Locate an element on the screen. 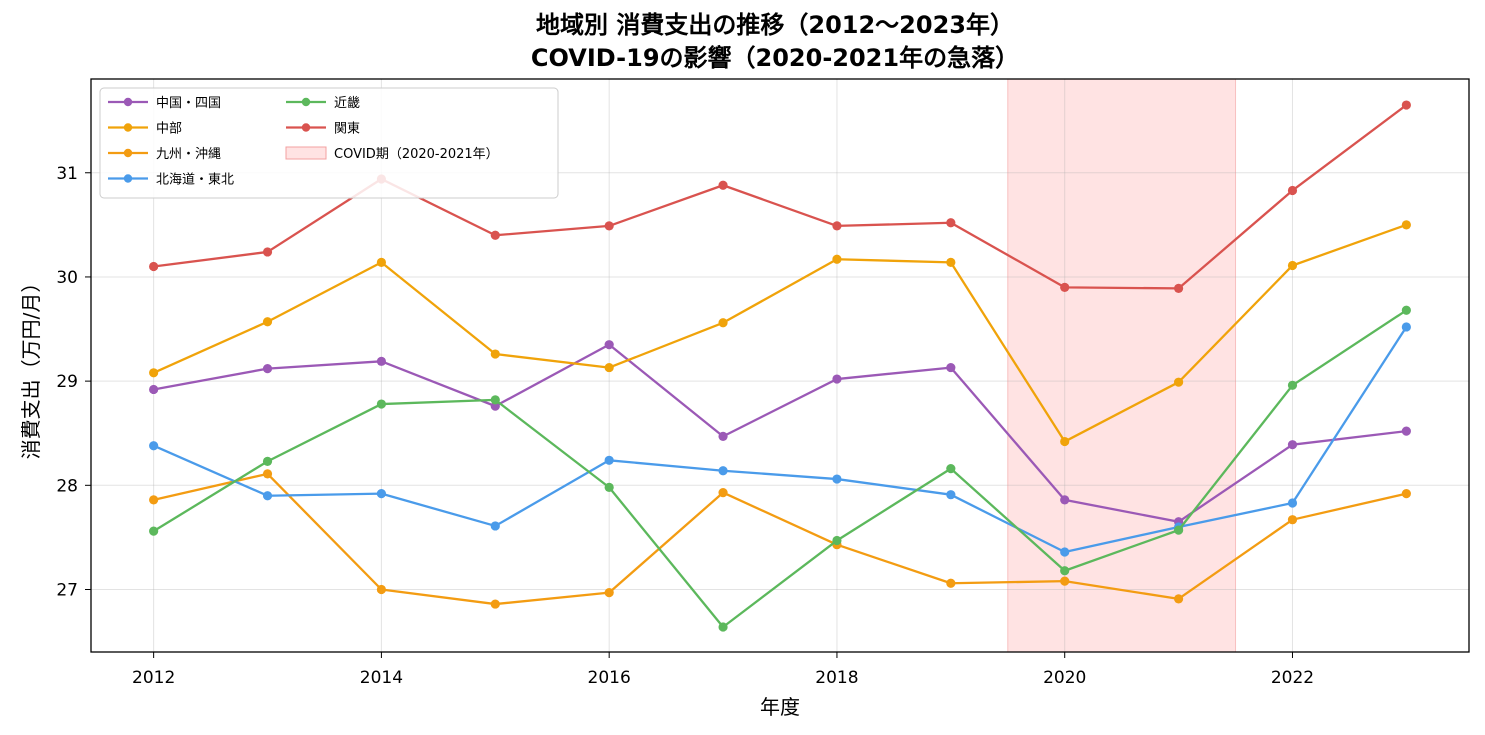 This screenshot has height=735, width=1485. y-tick-label: 29 is located at coordinates (67, 382).